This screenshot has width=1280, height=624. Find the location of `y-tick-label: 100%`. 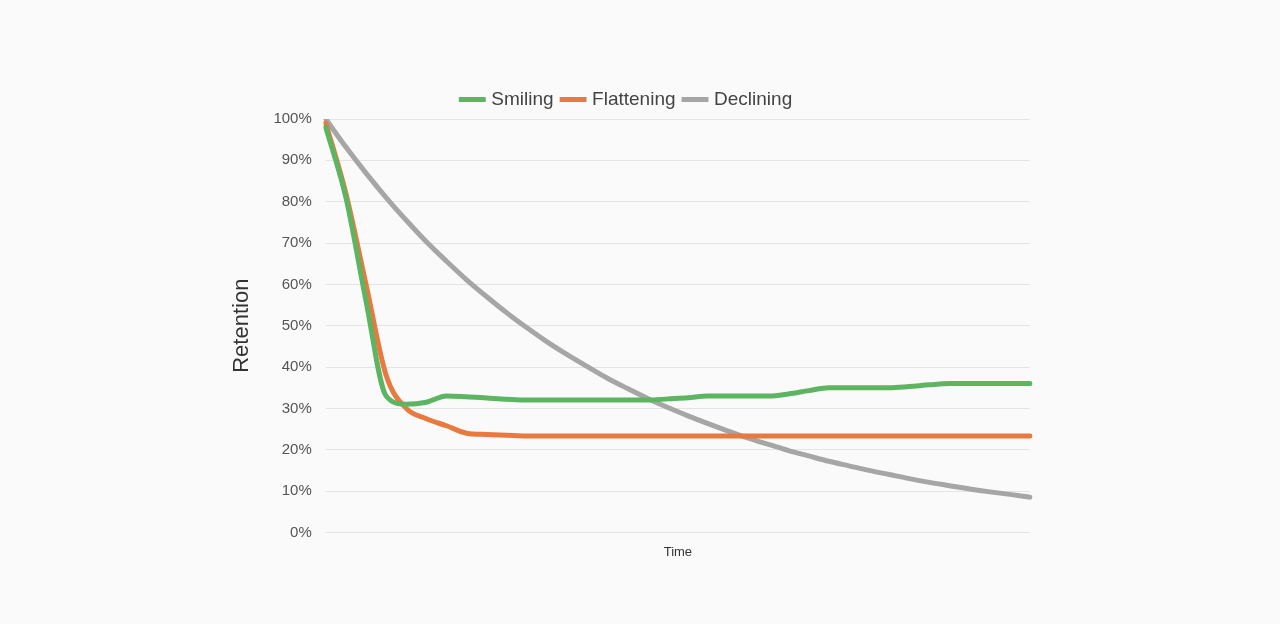

y-tick-label: 100% is located at coordinates (292, 118).